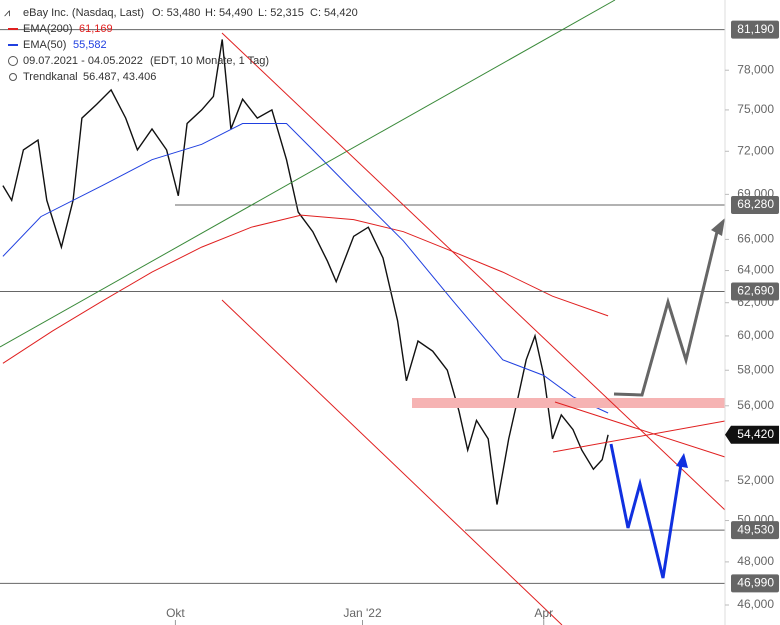 The width and height of the screenshot is (780, 625). Describe the element at coordinates (646, 511) in the screenshot. I see `scenario-arrow-down` at that location.